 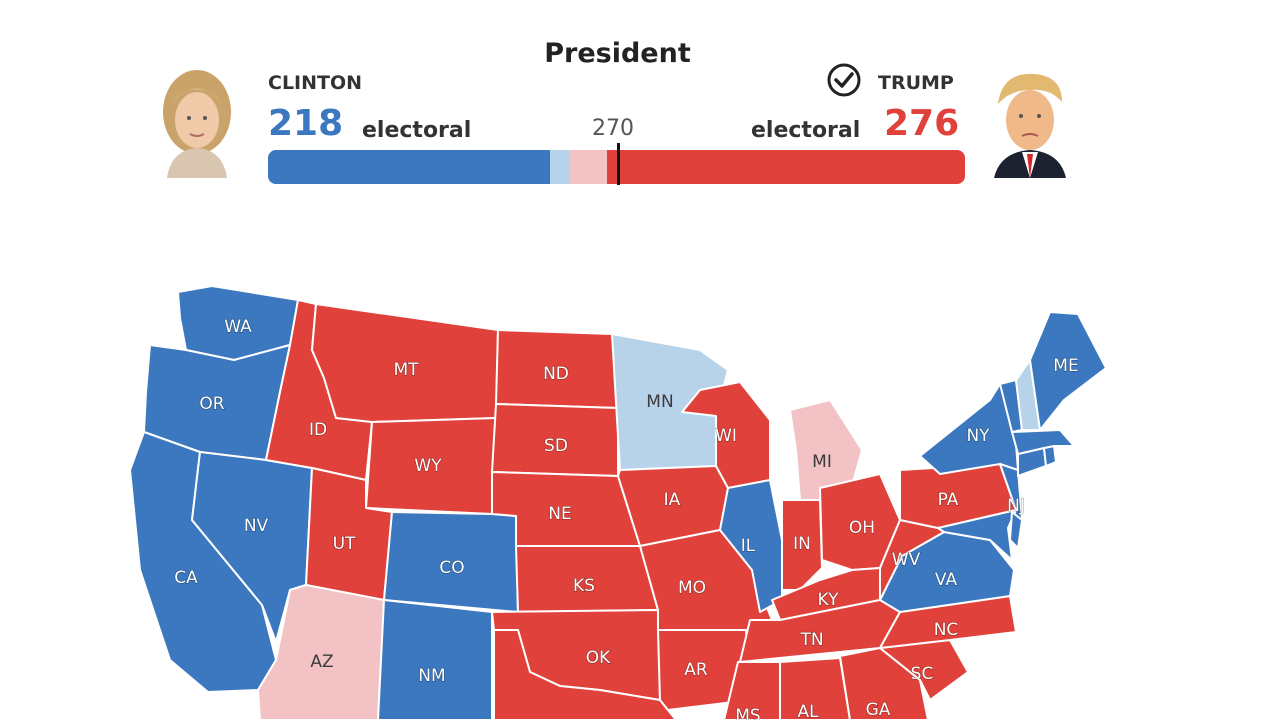 I want to click on state-in, so click(x=802, y=545).